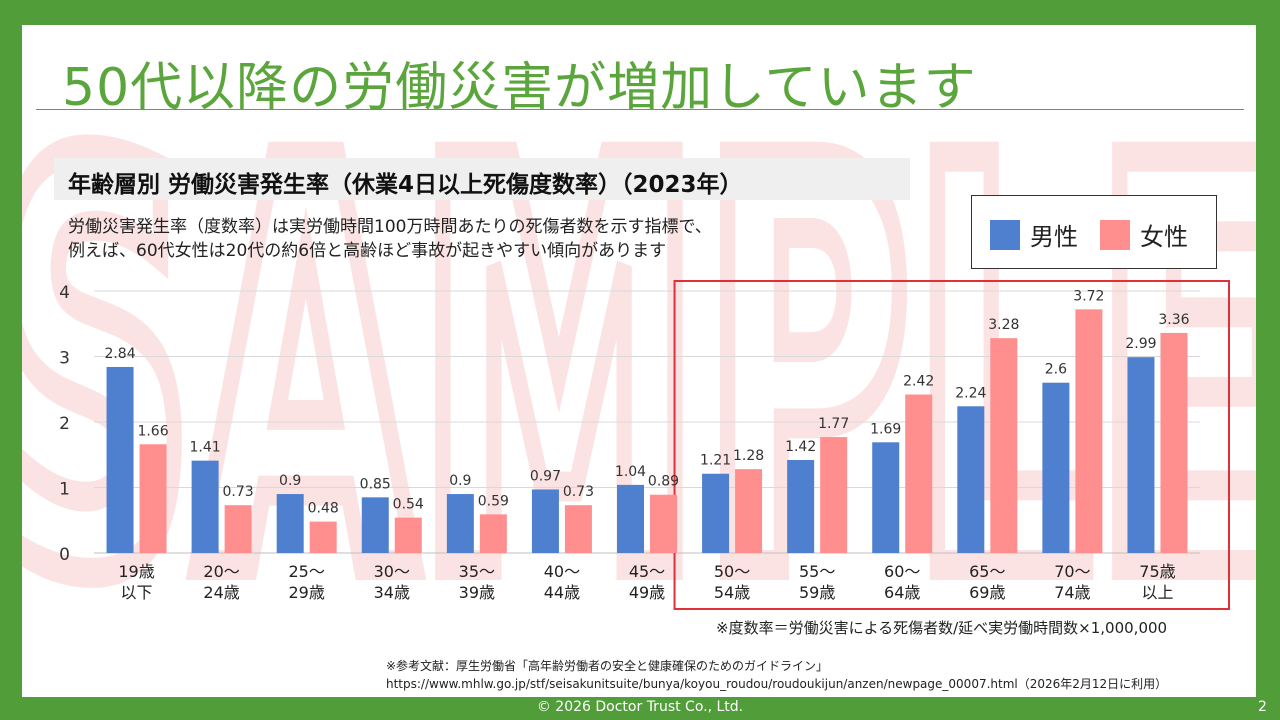 This screenshot has height=720, width=1280. I want to click on data-label: 1.41, so click(205, 448).